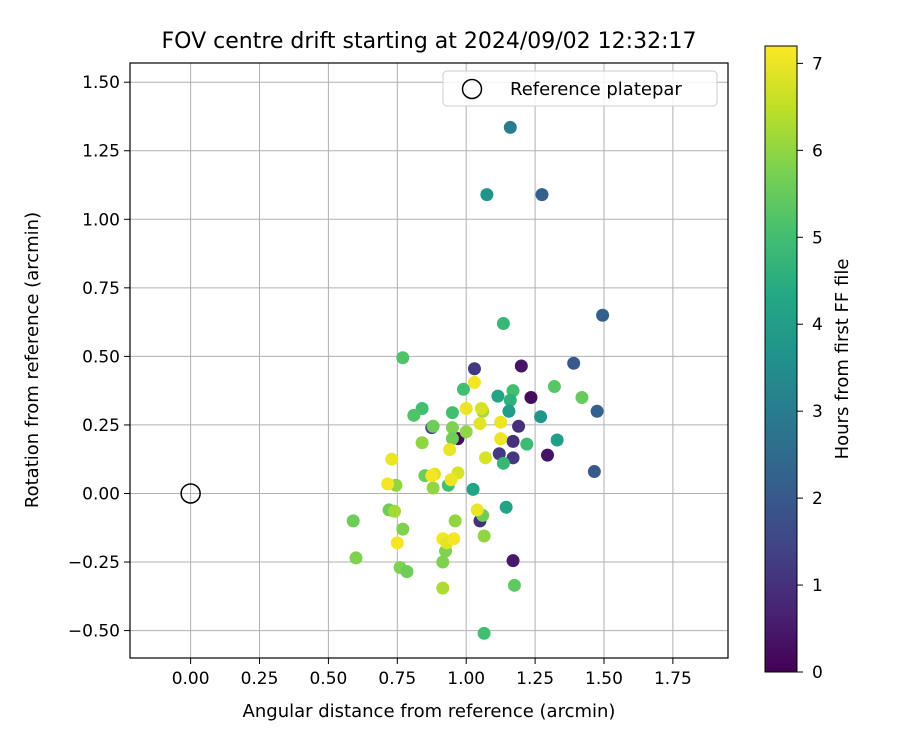 This screenshot has height=750, width=900. I want to click on colorbar: 0 1 2 3 4 5 6 7 Hours from first FF file, so click(808, 364).